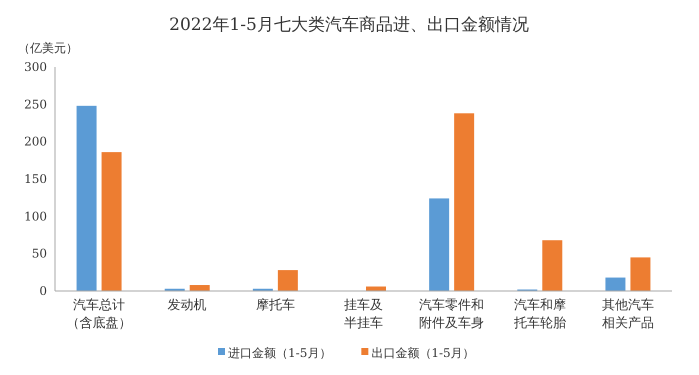 The image size is (699, 375). What do you see at coordinates (99, 315) in the screenshot?
I see `x-tick-label: 汽车总计（含底盘）` at bounding box center [99, 315].